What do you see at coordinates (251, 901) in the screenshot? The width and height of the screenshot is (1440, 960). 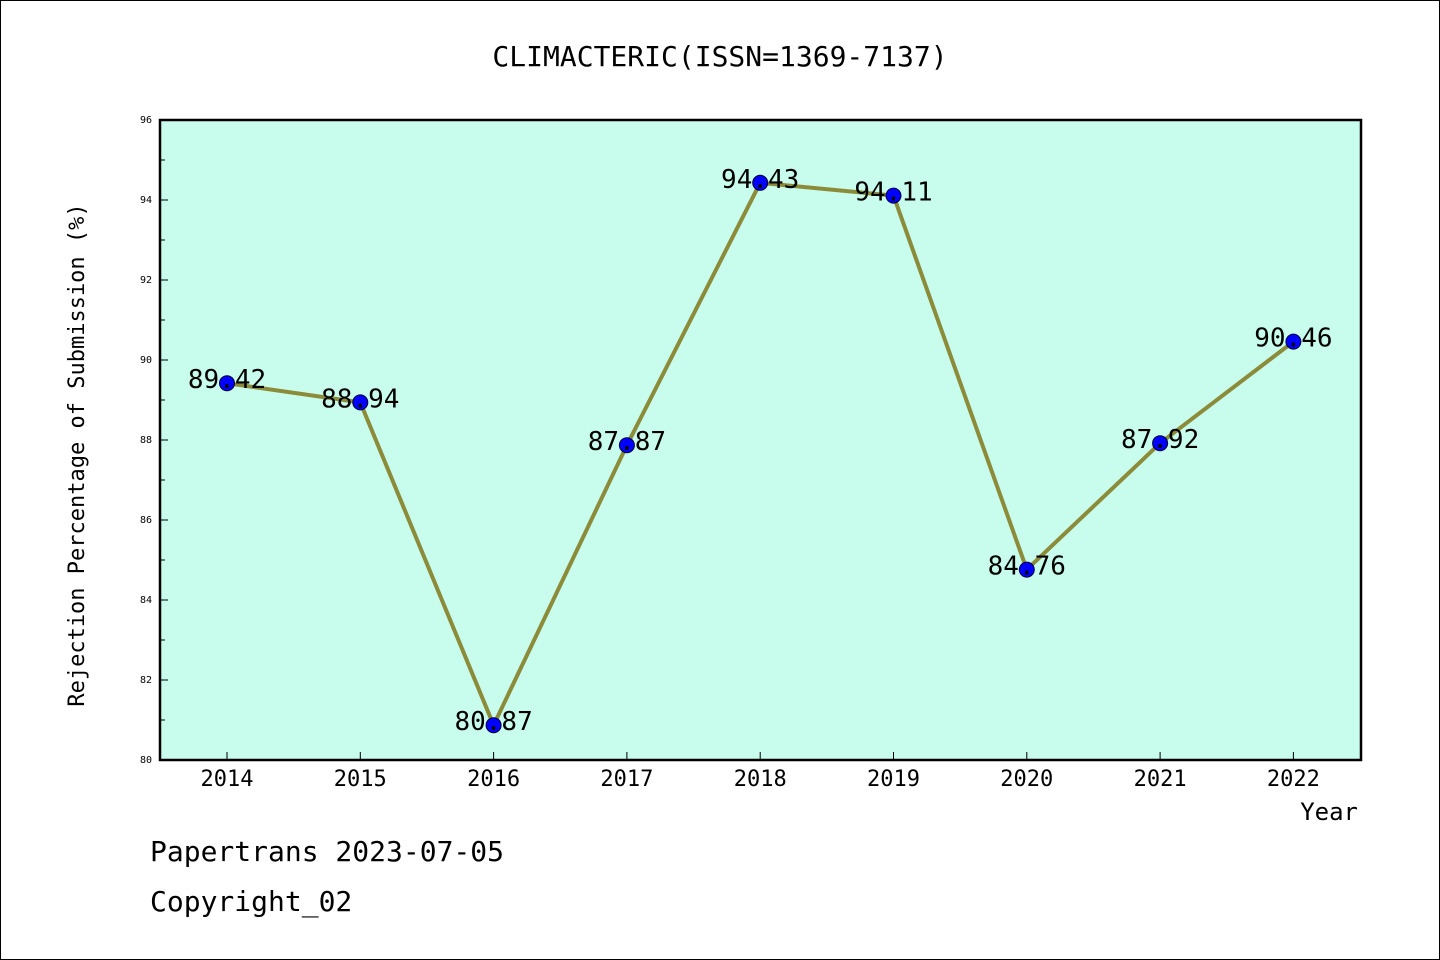 I see `footer-copyright: Copyright_02` at bounding box center [251, 901].